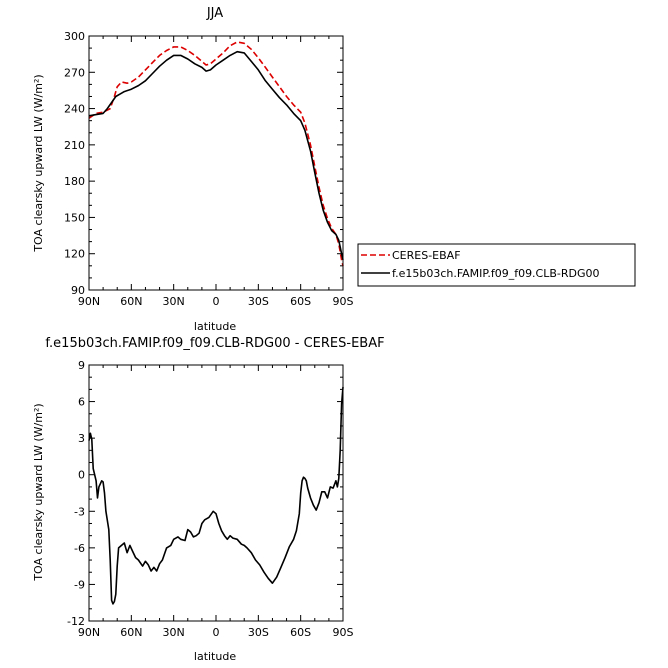 The height and width of the screenshot is (668, 668). What do you see at coordinates (216, 301) in the screenshot?
I see `top-xtick-label: 0` at bounding box center [216, 301].